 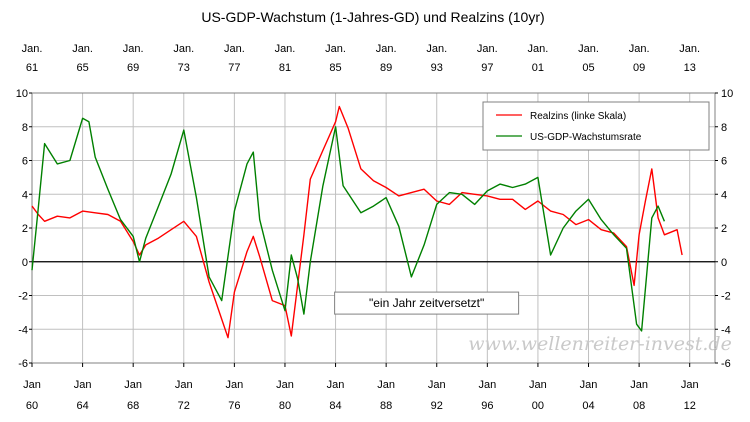 What do you see at coordinates (690, 68) in the screenshot?
I see `x-top-tick-year: 13` at bounding box center [690, 68].